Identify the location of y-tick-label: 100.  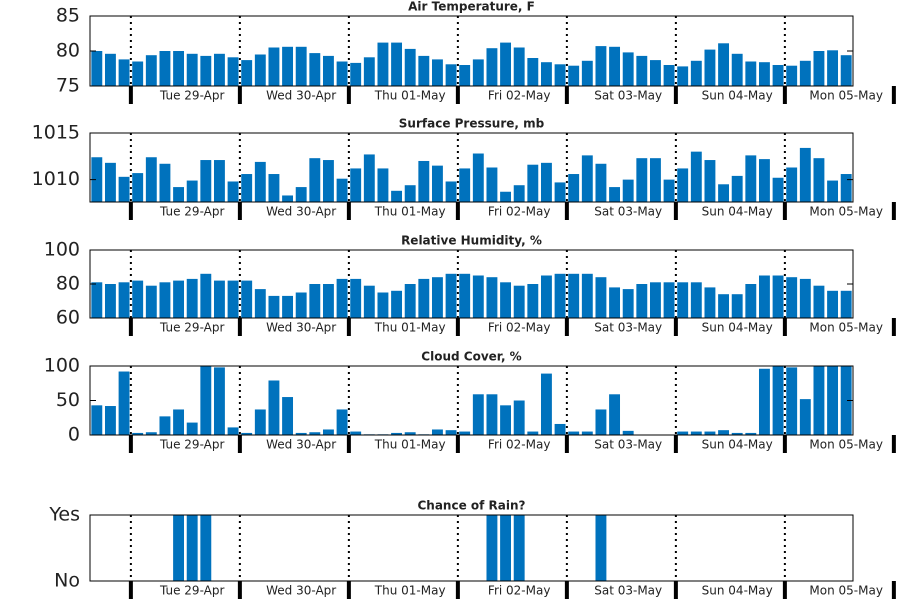
(62, 250).